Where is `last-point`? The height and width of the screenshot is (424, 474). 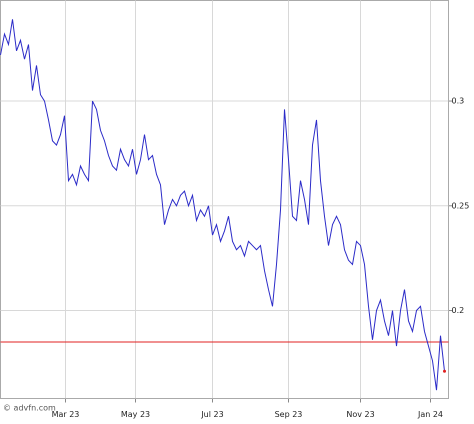 last-point is located at coordinates (444, 371).